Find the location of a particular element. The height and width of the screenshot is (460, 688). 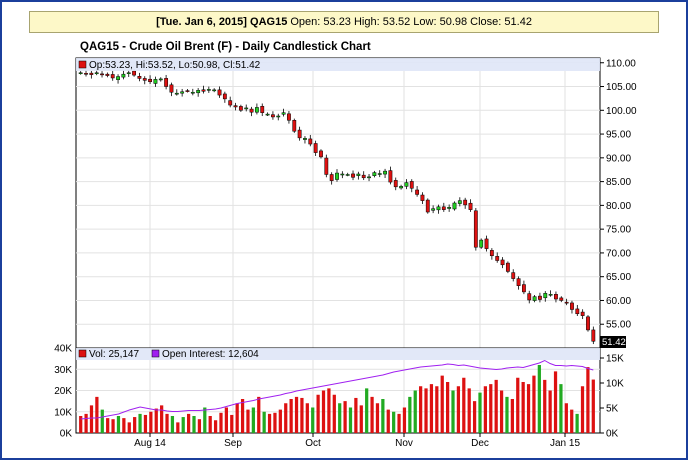

x-tick-label: Jan 15 is located at coordinates (565, 443).